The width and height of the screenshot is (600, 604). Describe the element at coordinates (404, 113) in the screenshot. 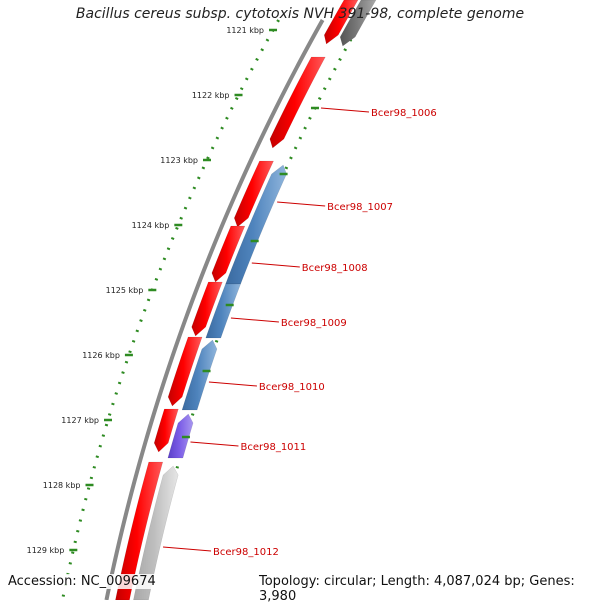

I see `gene-label: Bcer98_1006` at that location.